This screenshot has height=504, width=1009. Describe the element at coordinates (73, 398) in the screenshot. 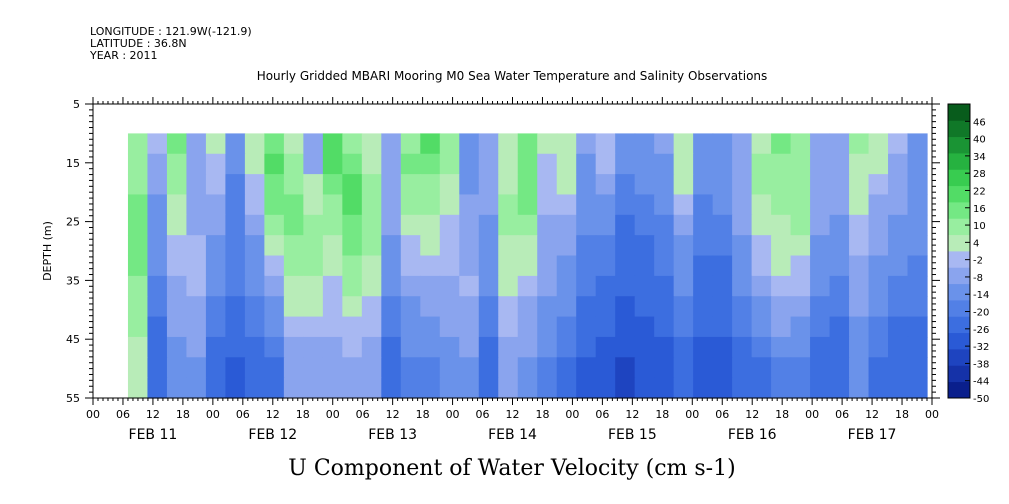

I see `y-tick-label: 55` at that location.